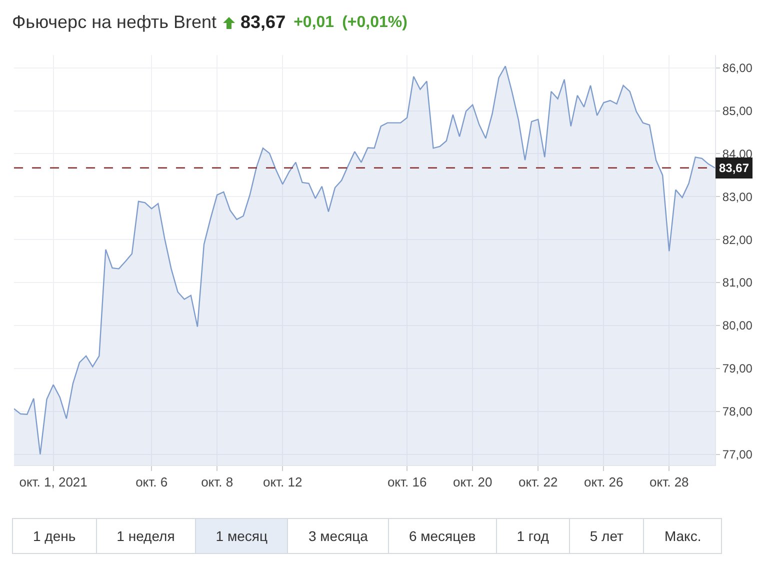 This screenshot has width=769, height=562. What do you see at coordinates (669, 482) in the screenshot?
I see `x-tick-label: окт. 28` at bounding box center [669, 482].